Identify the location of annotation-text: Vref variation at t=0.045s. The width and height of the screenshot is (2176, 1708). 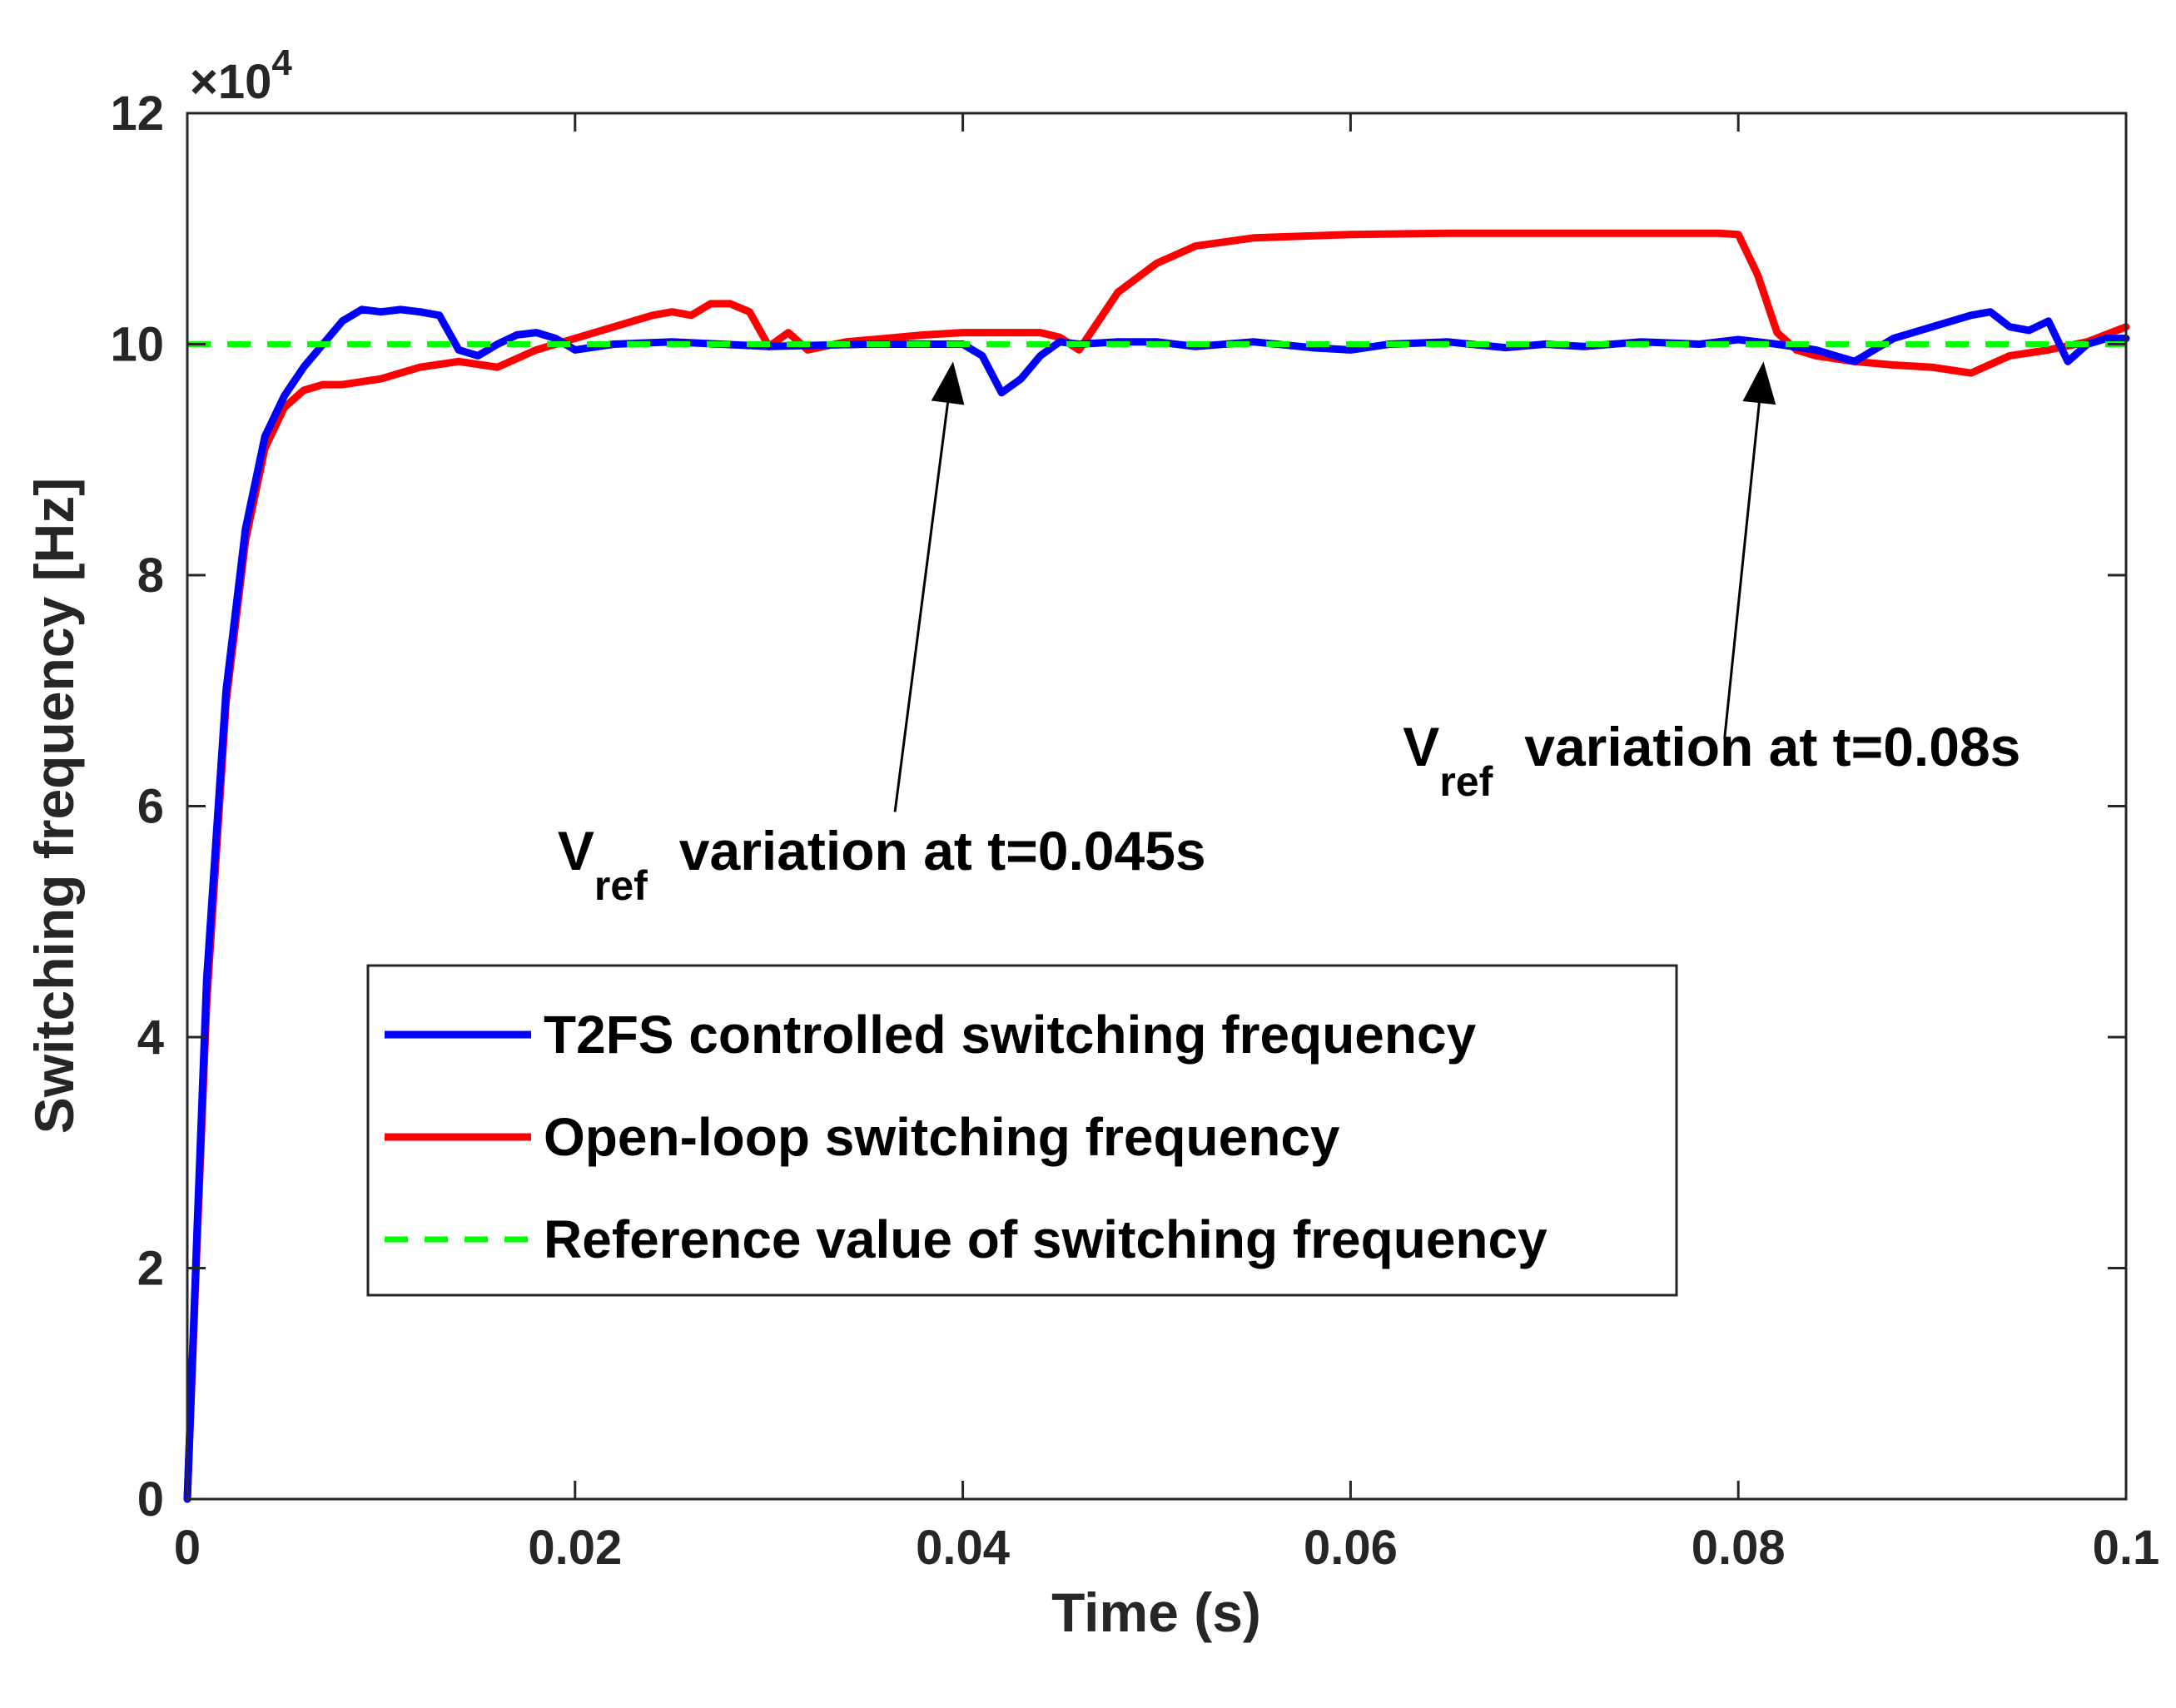
(882, 864).